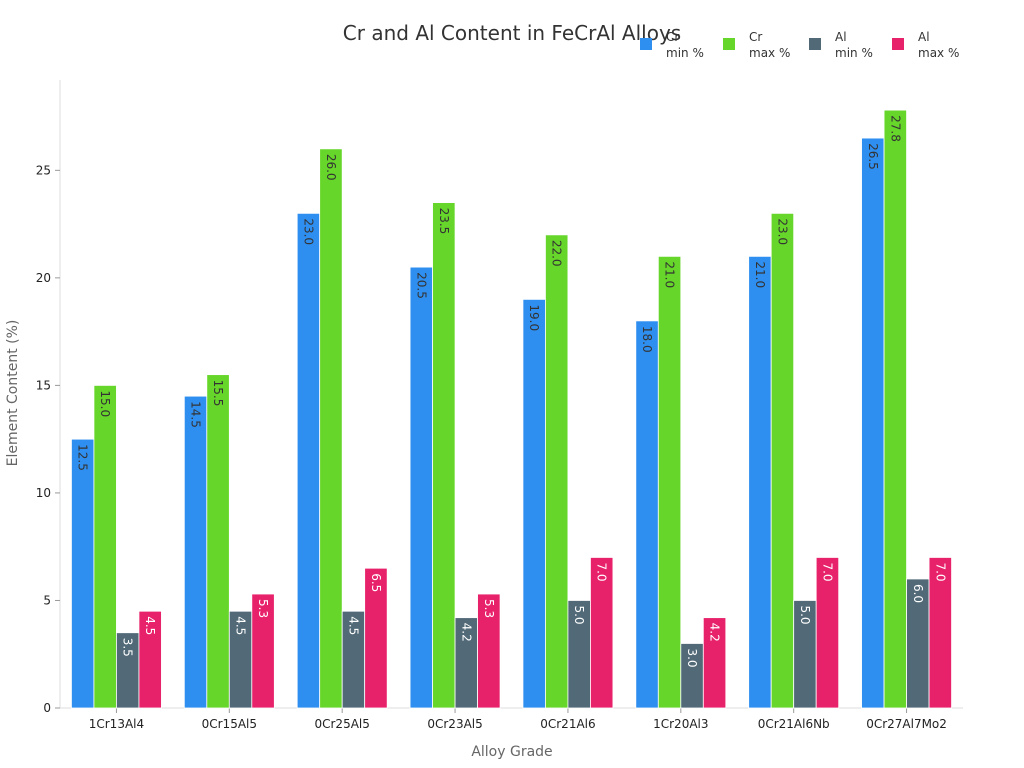  I want to click on bar-value-label: 26.5, so click(873, 156).